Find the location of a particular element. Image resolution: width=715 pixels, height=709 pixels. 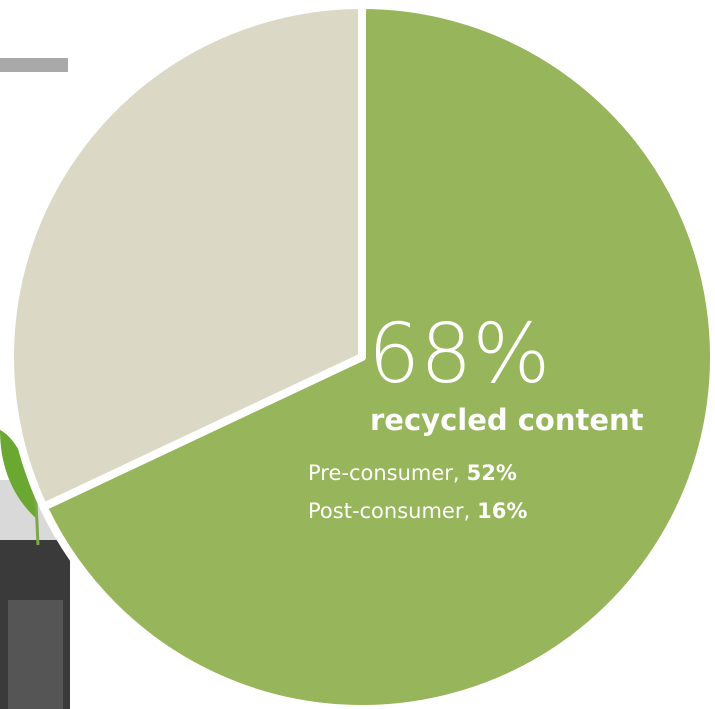

breakdown-line: Pre-consumer, 52% is located at coordinates (412, 473).